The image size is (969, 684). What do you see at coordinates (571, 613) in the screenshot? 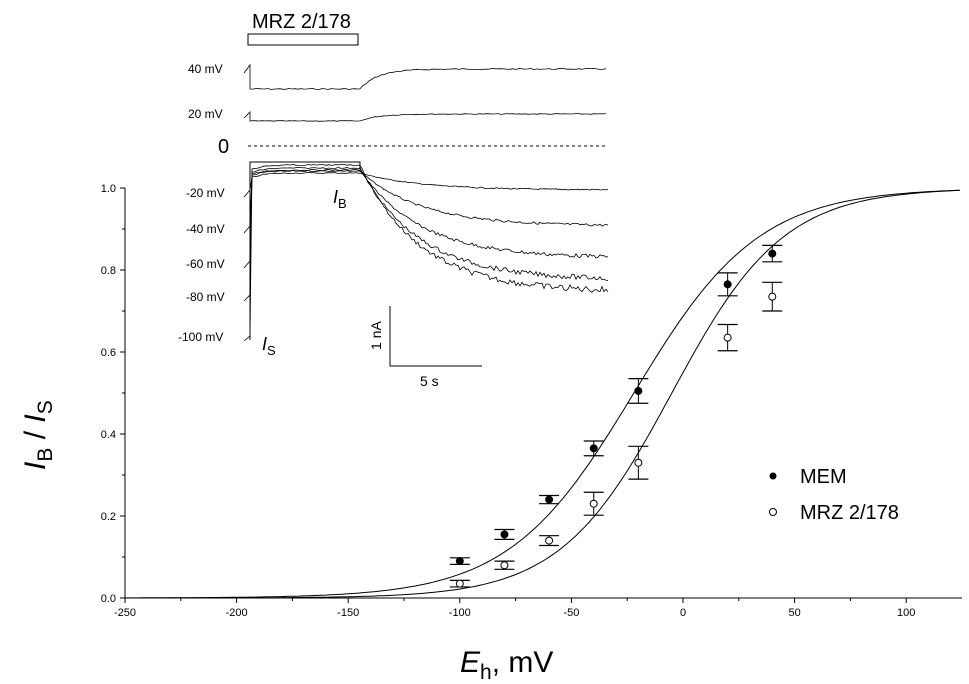
I see `x-tick-label: -50` at bounding box center [571, 613].